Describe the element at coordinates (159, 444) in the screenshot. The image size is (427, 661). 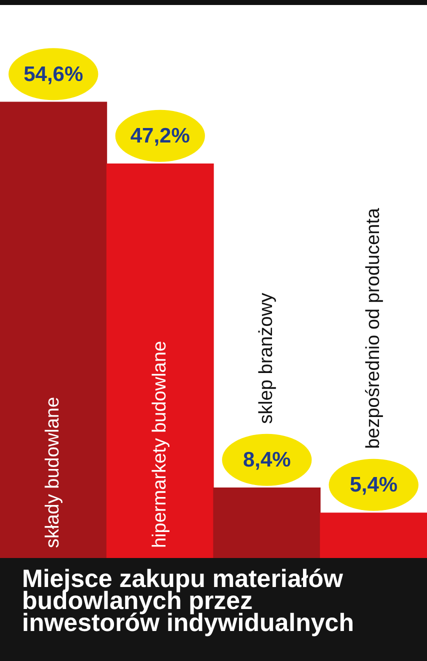
I see `x-tick-label: hipermarkety budowlane` at that location.